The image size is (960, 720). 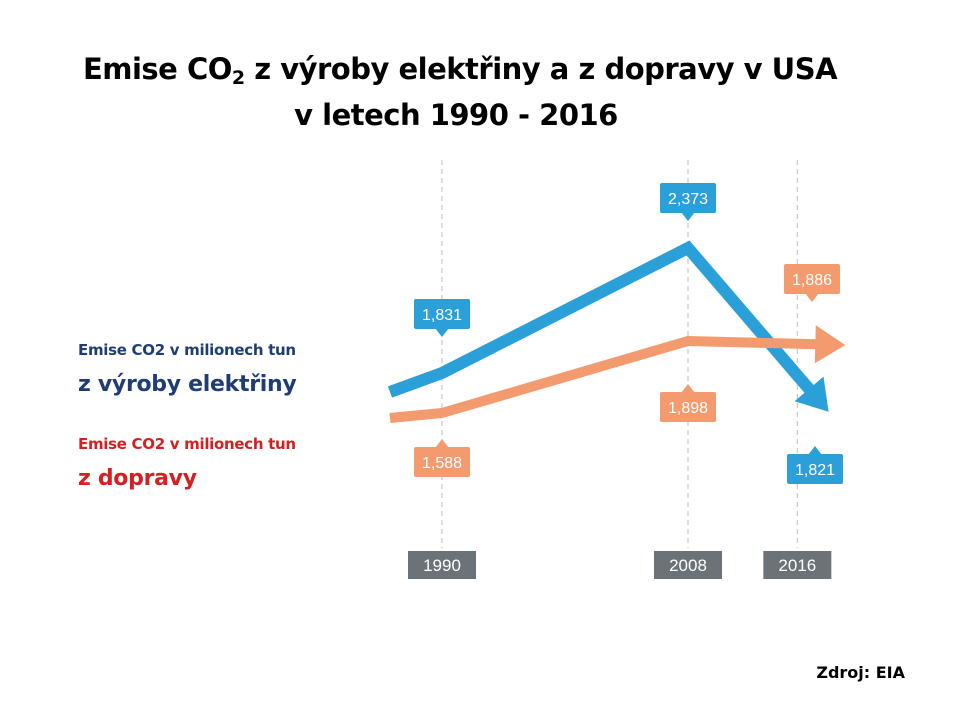 I want to click on data-label-electricity-2016: 1,821, so click(x=815, y=470).